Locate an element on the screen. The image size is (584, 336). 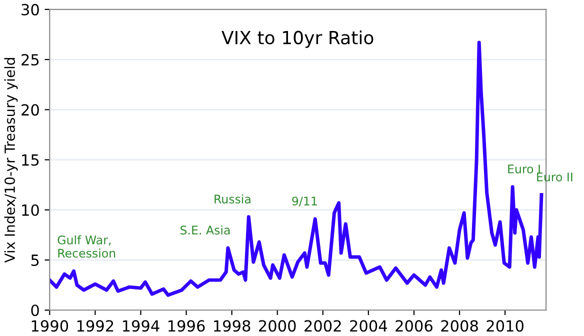
y-tick-label: 5 is located at coordinates (35, 260).